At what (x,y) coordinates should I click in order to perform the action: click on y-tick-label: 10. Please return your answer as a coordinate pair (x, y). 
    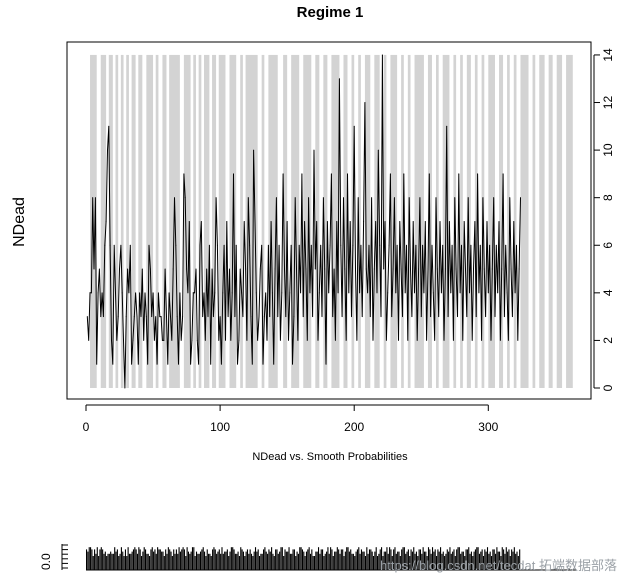
    Looking at the image, I should click on (608, 150).